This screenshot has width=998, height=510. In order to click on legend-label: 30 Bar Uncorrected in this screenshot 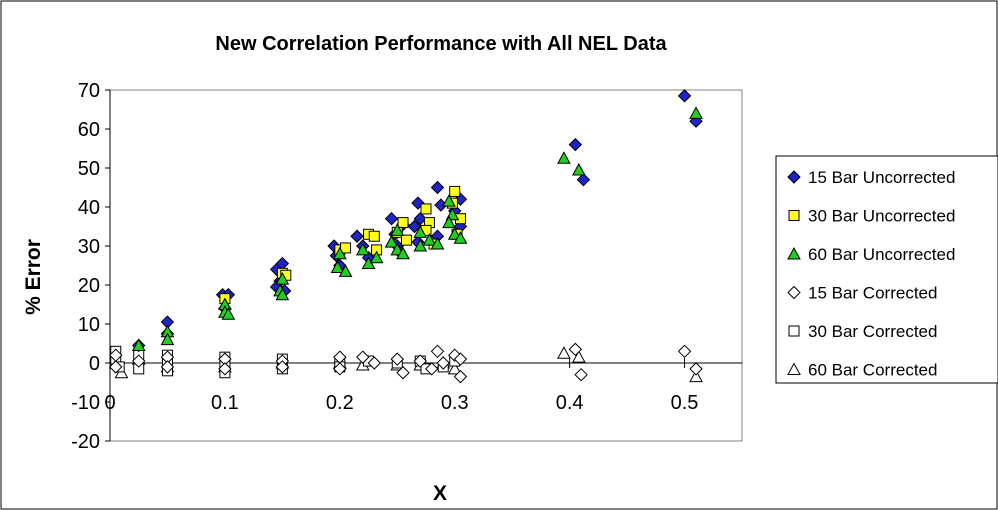, I will do `click(881, 216)`.